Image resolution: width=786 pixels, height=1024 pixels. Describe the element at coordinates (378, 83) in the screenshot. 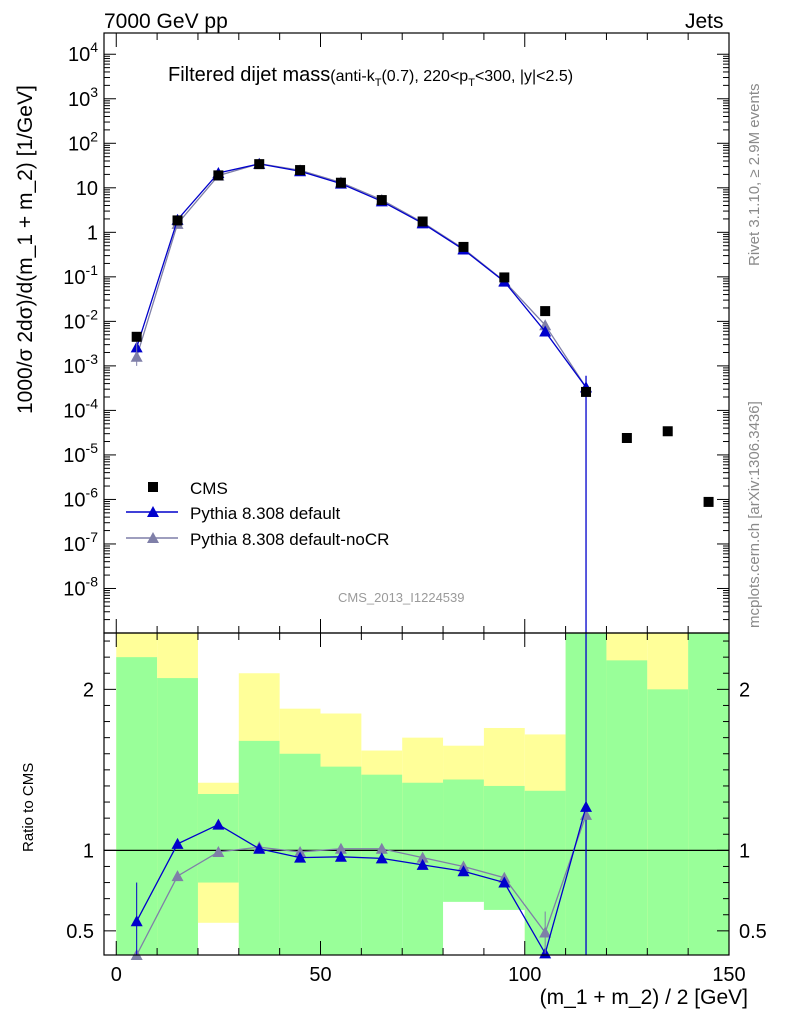

I see `title-sub-t1: T` at that location.